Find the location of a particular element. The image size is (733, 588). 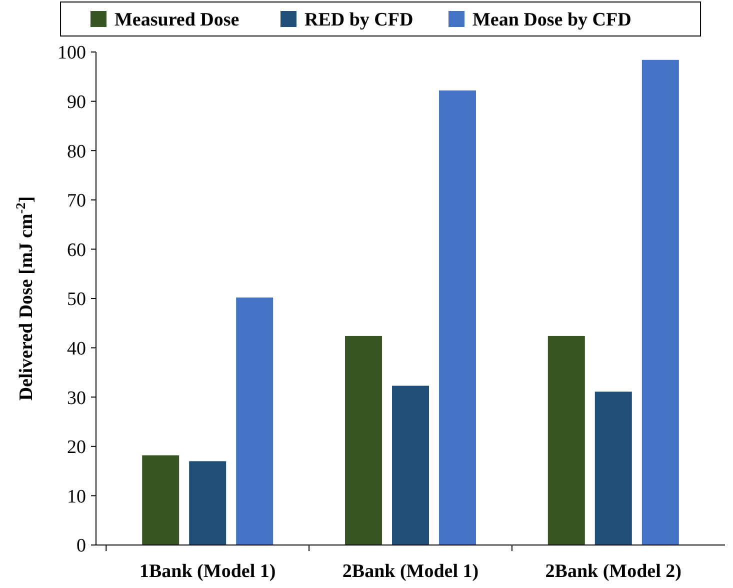

x-tick-label: 1Bank (Model 1) is located at coordinates (208, 571).